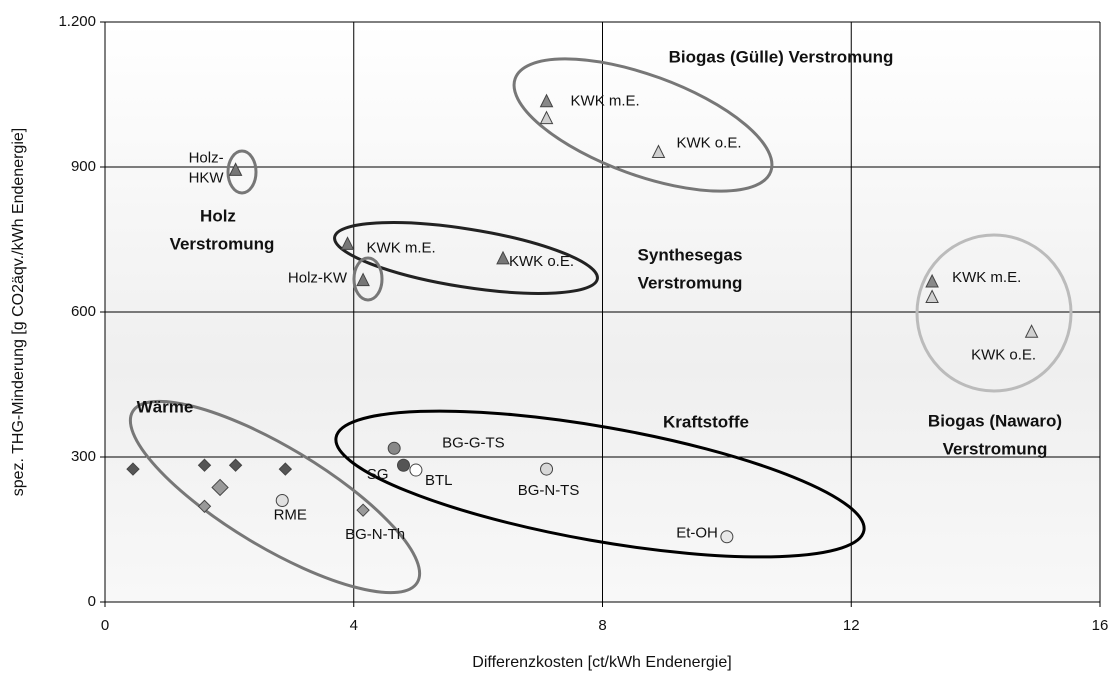  What do you see at coordinates (206, 157) in the screenshot?
I see `point-label: Holz-` at bounding box center [206, 157].